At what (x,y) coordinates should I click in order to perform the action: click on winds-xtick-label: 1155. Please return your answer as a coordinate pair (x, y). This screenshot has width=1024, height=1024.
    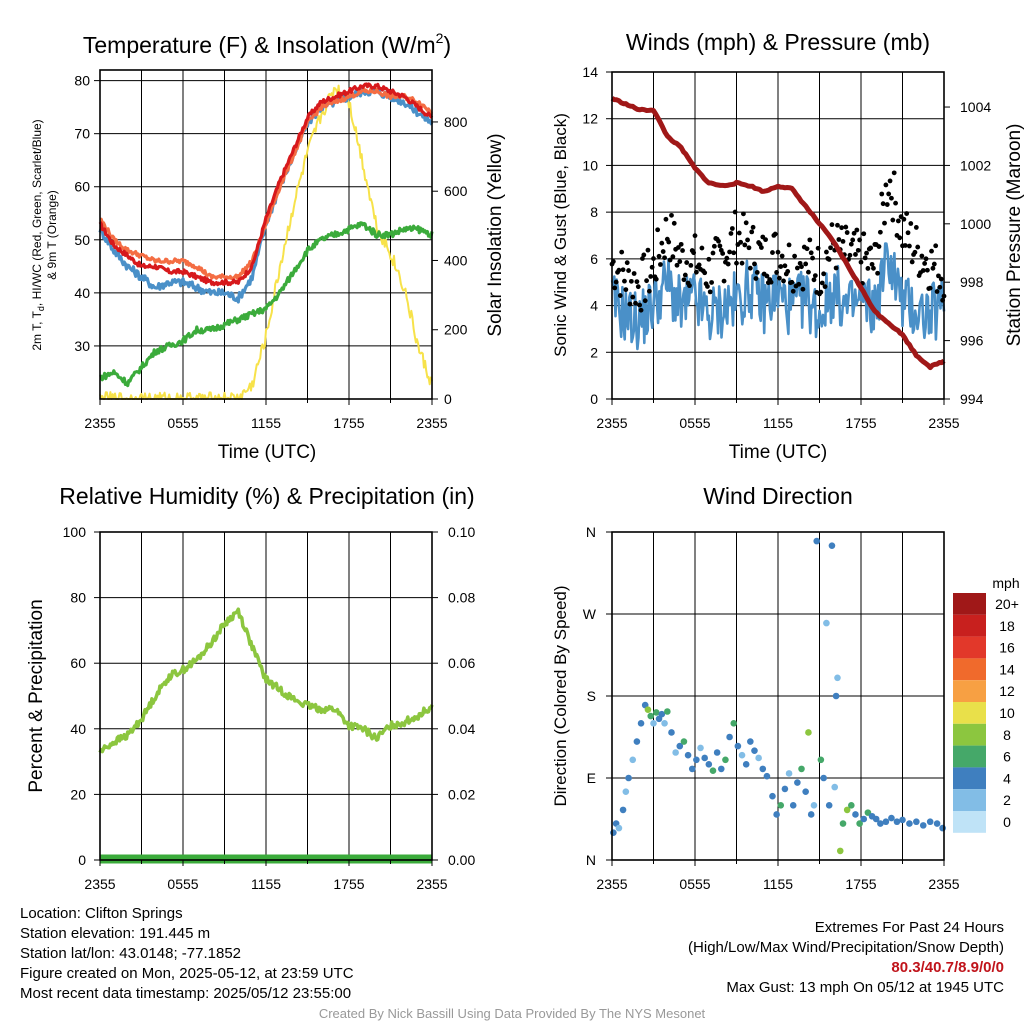
    Looking at the image, I should click on (778, 423).